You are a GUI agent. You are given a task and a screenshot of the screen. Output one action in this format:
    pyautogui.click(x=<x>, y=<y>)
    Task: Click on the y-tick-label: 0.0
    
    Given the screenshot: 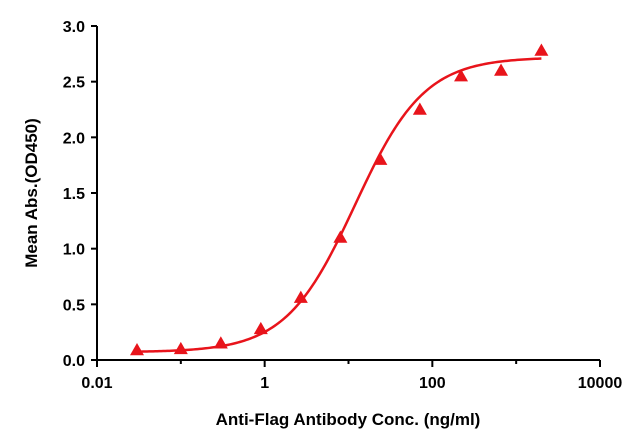 What is the action you would take?
    pyautogui.click(x=74, y=361)
    